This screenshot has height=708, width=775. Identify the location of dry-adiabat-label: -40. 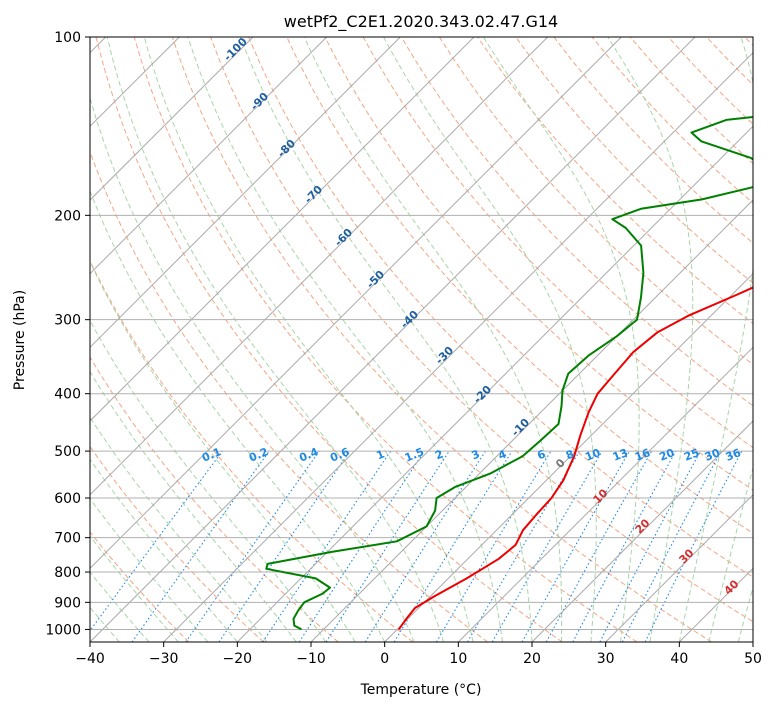
(409, 319).